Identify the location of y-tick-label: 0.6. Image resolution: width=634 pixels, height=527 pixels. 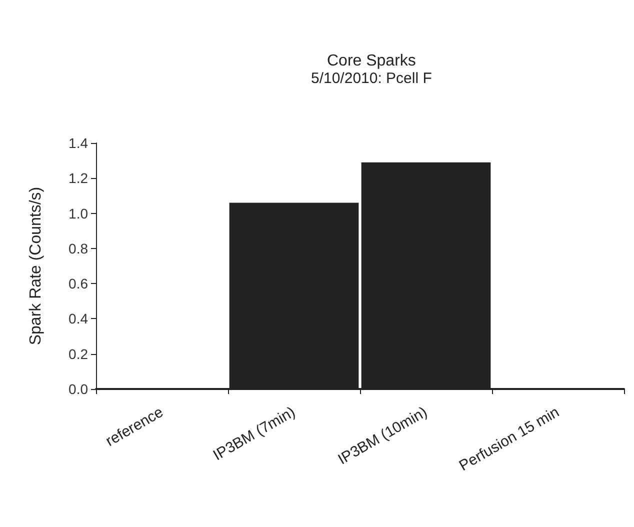
(78, 284).